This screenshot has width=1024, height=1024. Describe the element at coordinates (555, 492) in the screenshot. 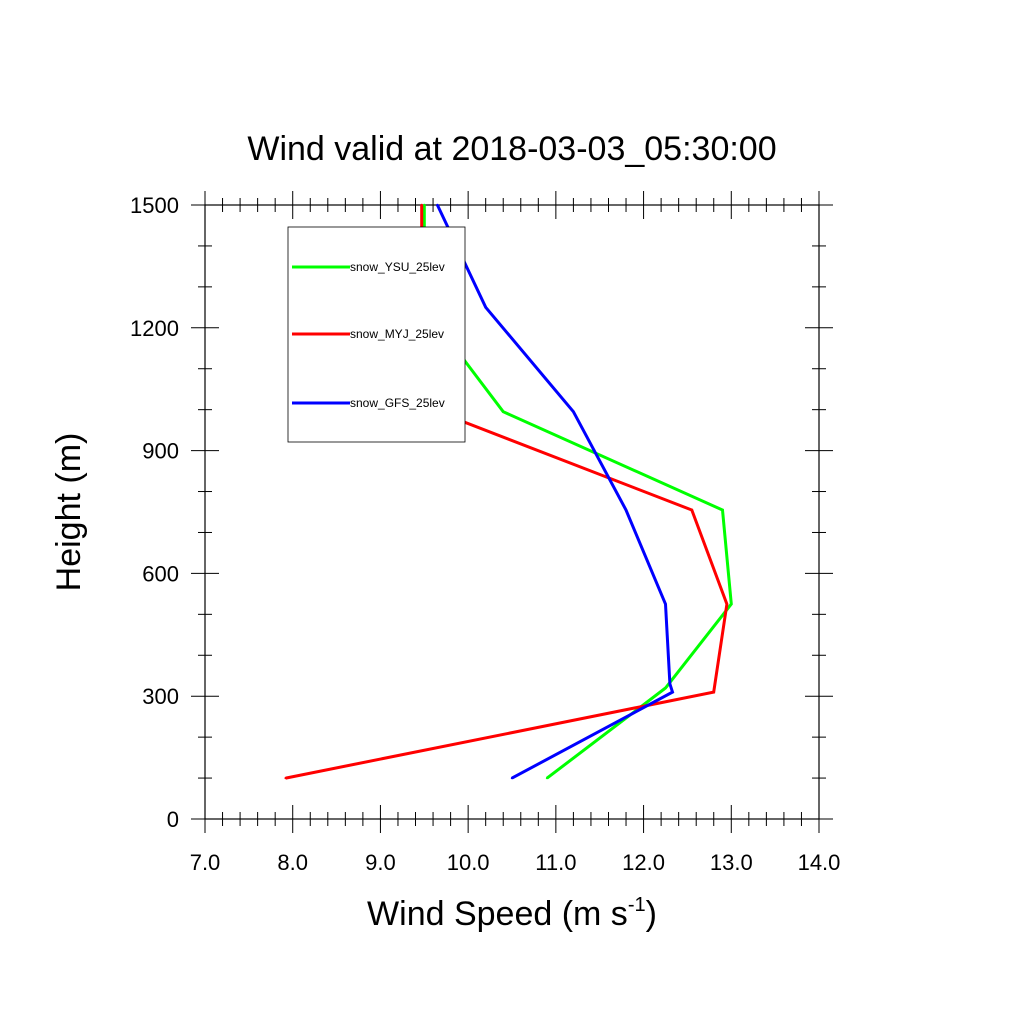

I see `series-line-snow_GFS_25lev` at that location.